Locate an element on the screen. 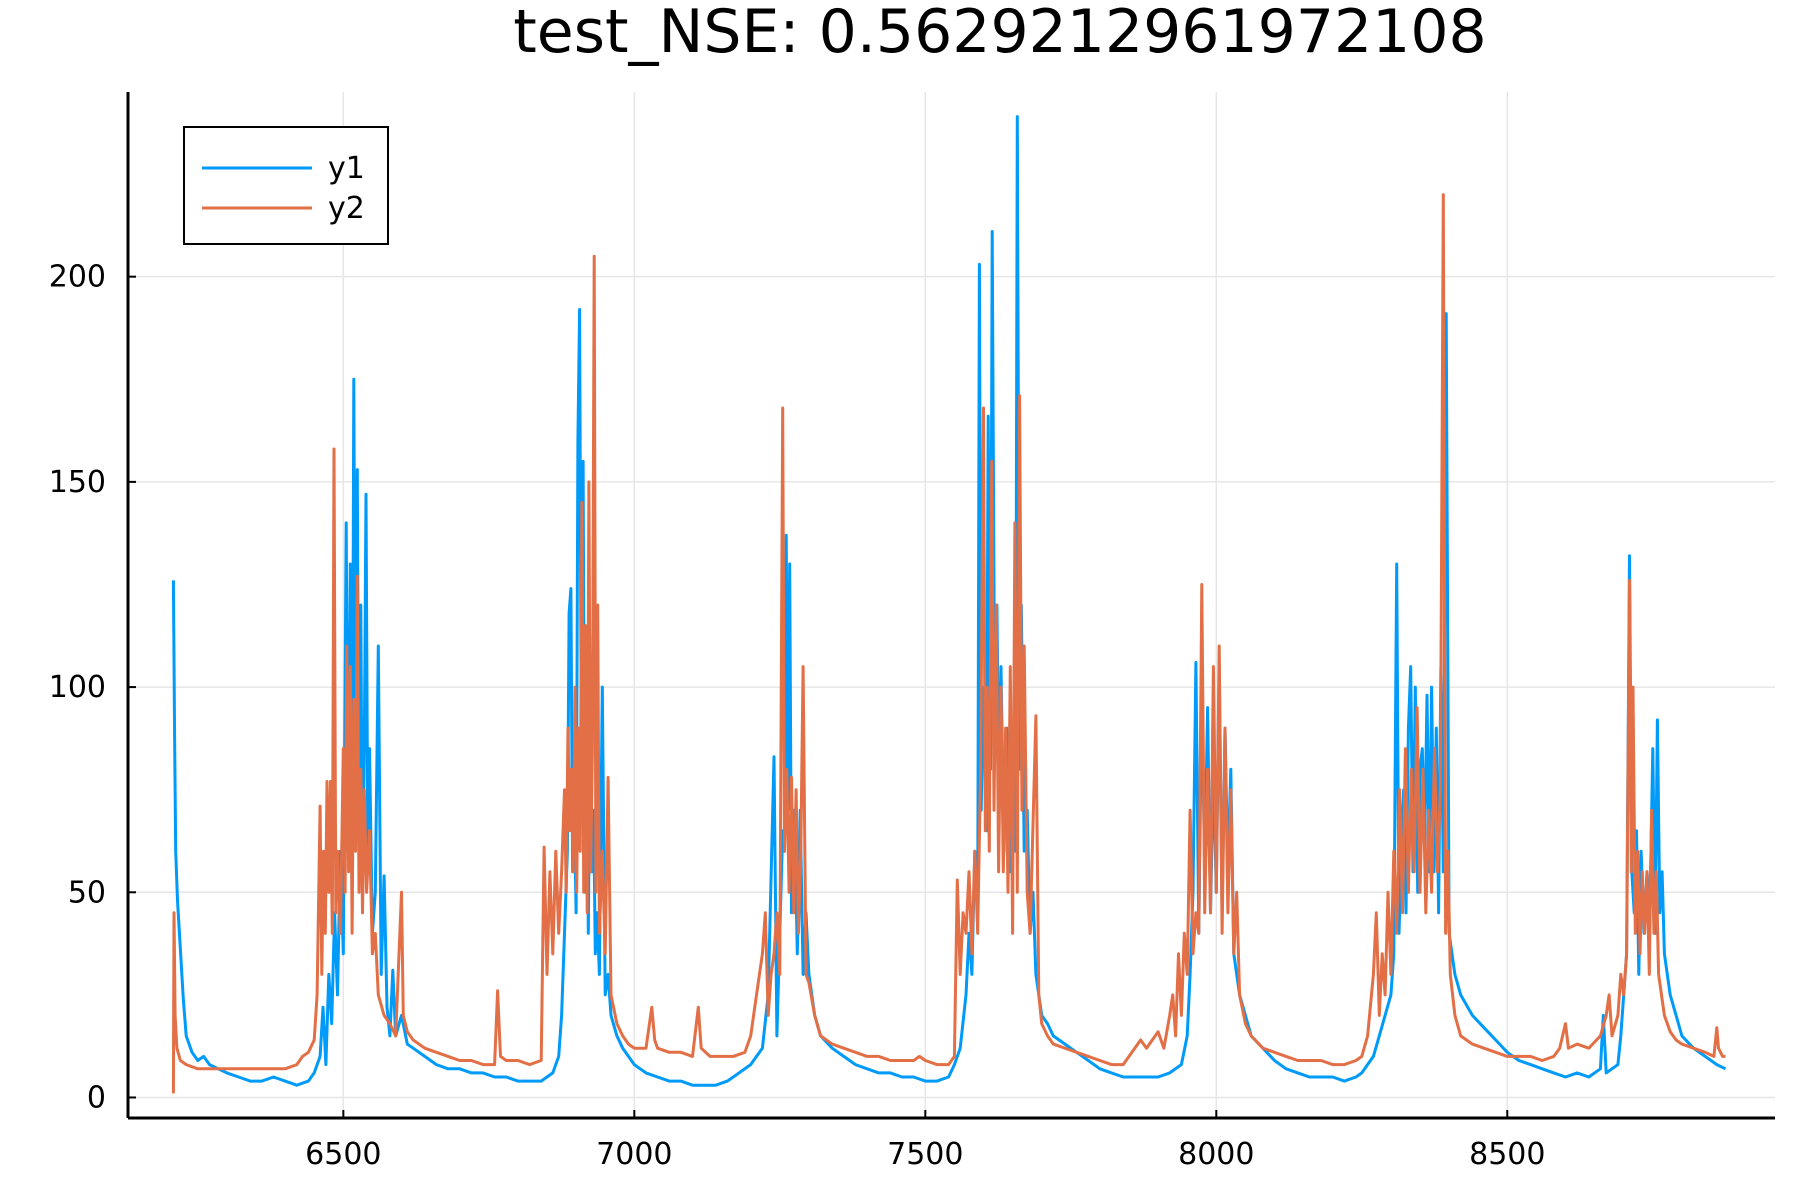  y-tick-label: 0 is located at coordinates (96, 1097).